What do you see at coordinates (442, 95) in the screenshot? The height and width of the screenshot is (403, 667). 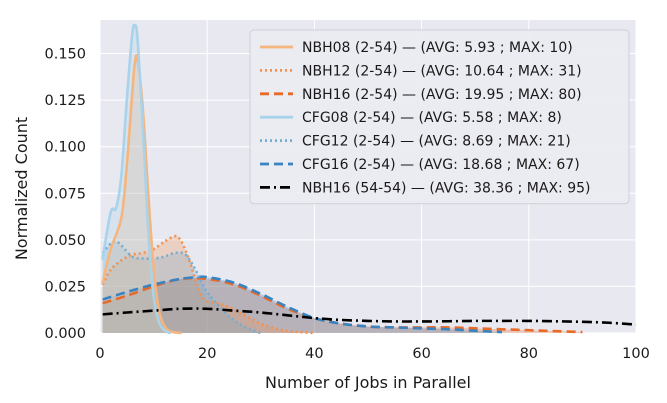 I see `legend-entry: NBH16 (2-54) — (AVG: 19.95 ; MAX: 80)` at bounding box center [442, 95].